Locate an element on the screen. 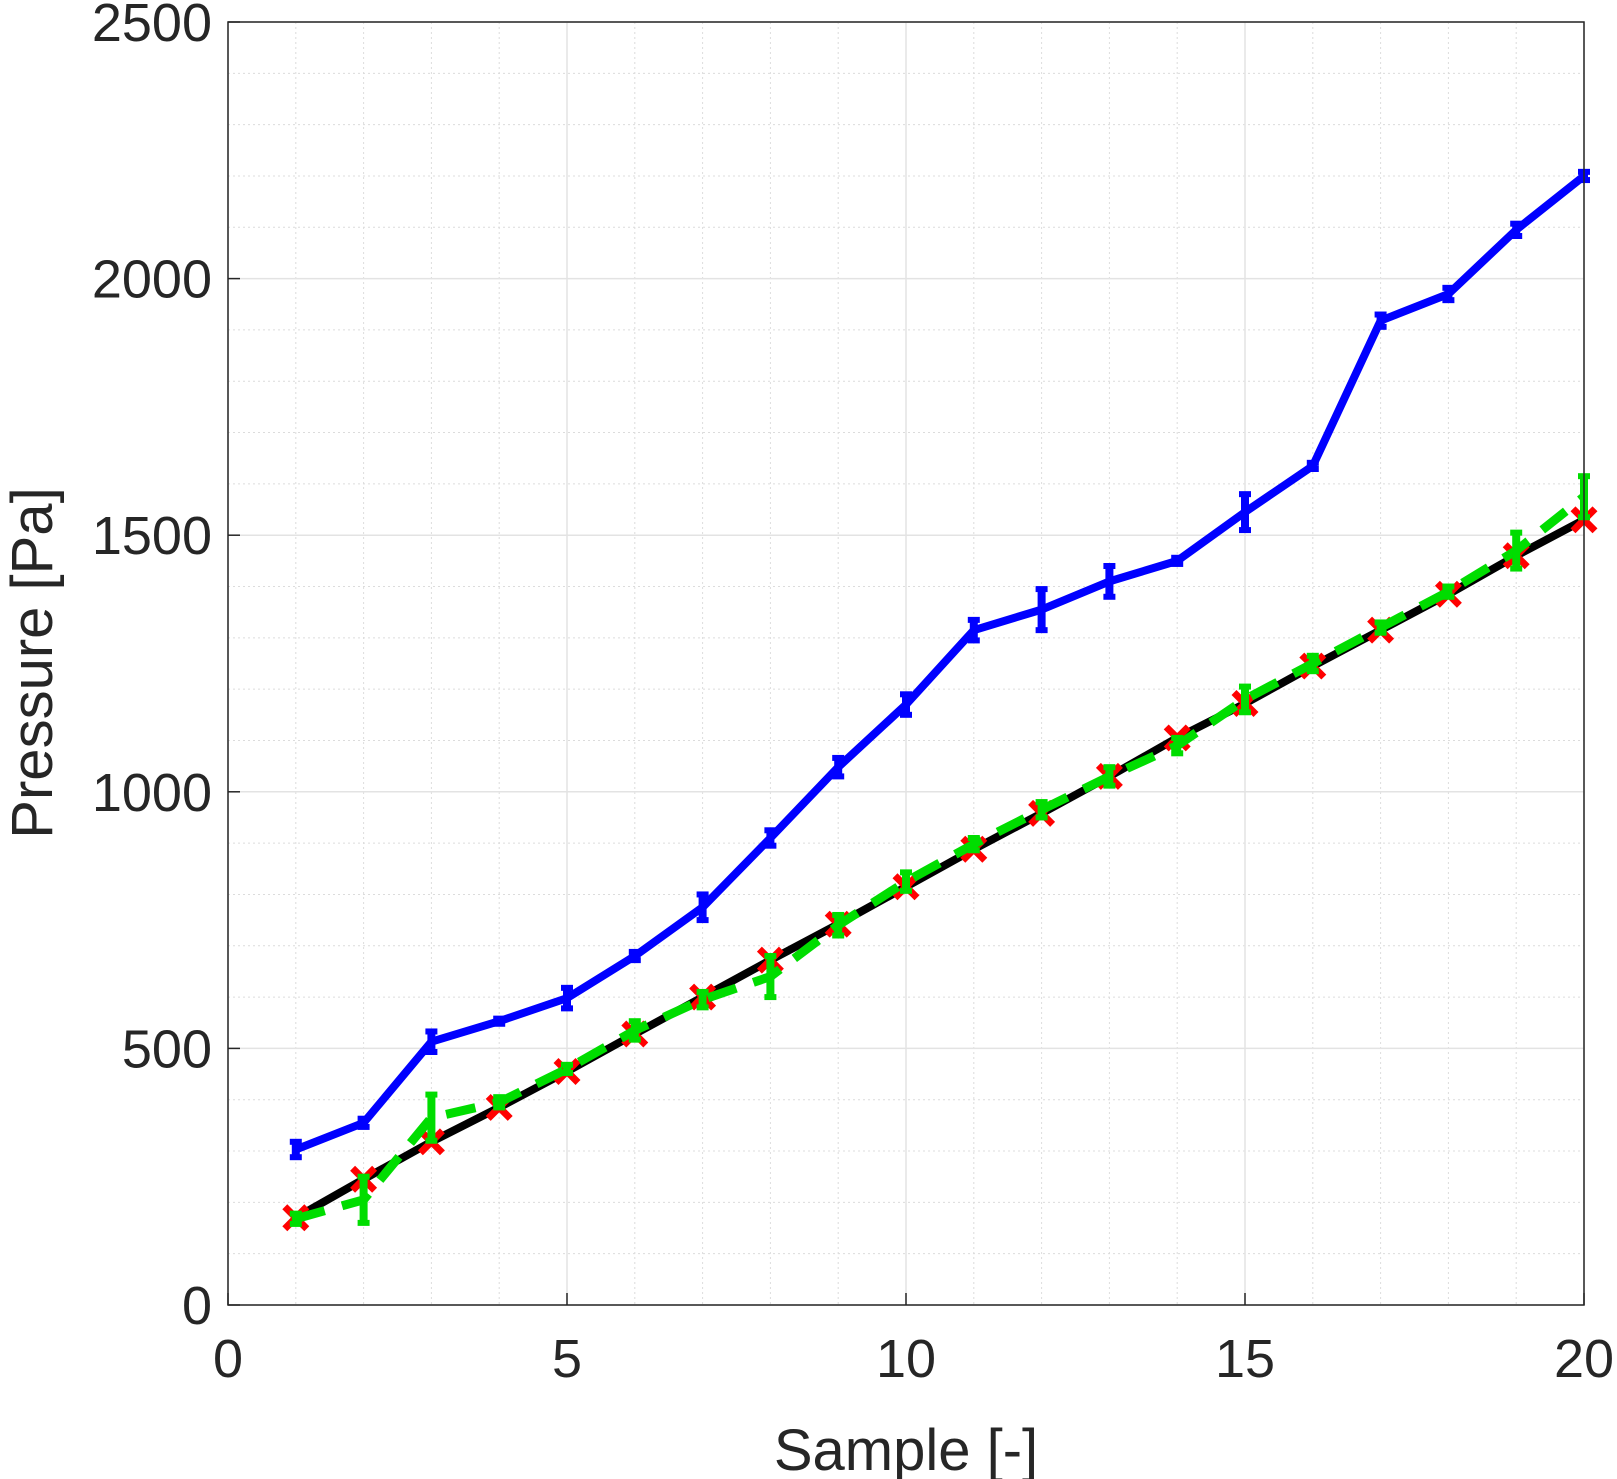 This screenshot has height=1479, width=1617. y-tick-label: 500 is located at coordinates (167, 1049).